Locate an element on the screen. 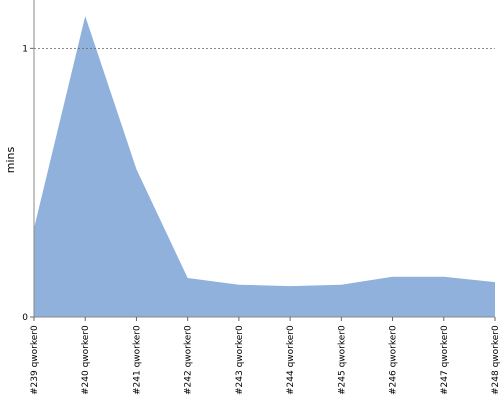  x-tick-label: #242 qworker0 is located at coordinates (189, 360).